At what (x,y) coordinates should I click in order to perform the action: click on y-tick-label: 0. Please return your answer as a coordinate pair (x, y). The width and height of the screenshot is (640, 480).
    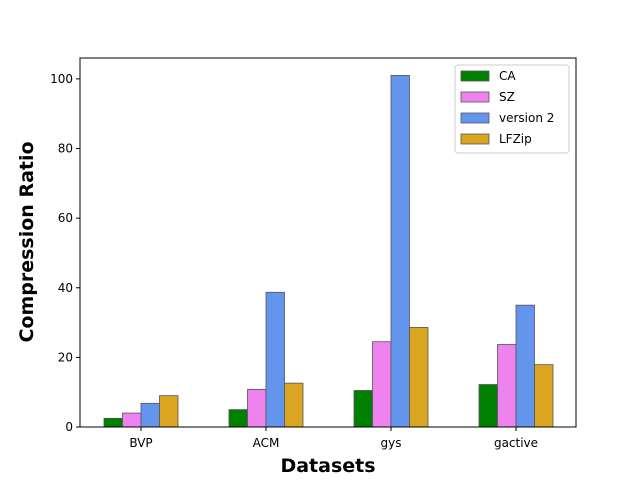
    Looking at the image, I should click on (69, 427).